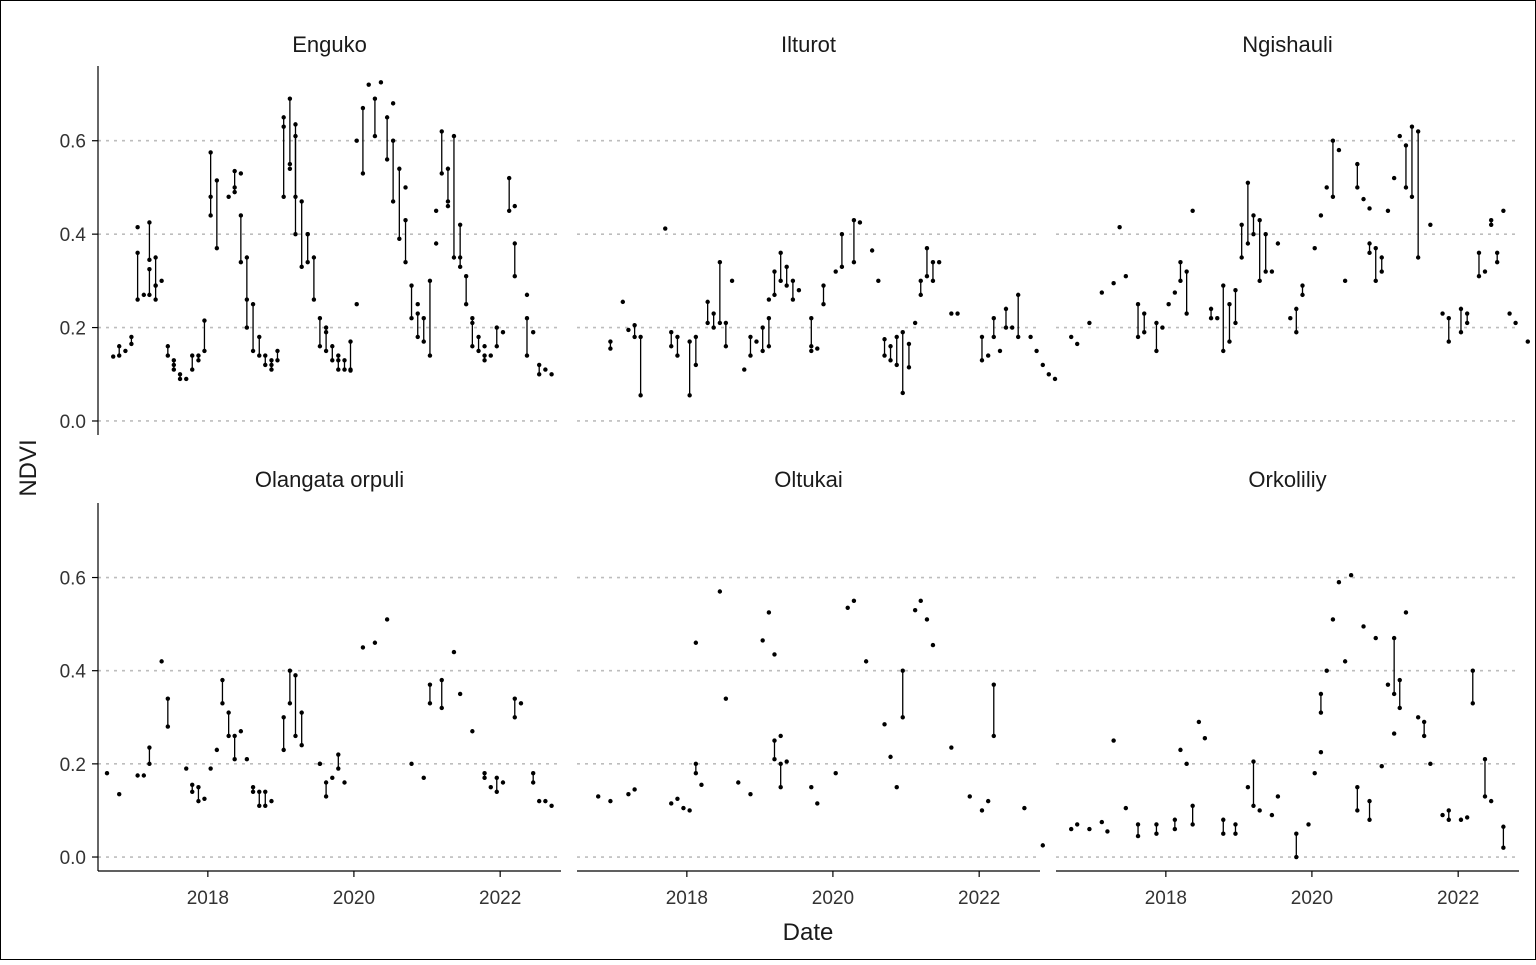 This screenshot has height=965, width=1536. Describe the element at coordinates (310, 688) in the screenshot. I see `facet-panel-3: Olangata orpuli 0.0 0.2 0.4 0.6 2018 2020 2022` at that location.